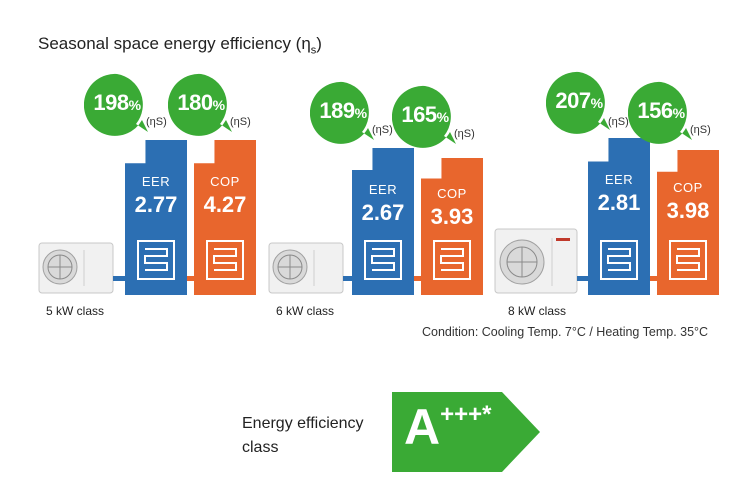  I want to click on cop-value: 4.27, so click(225, 204).